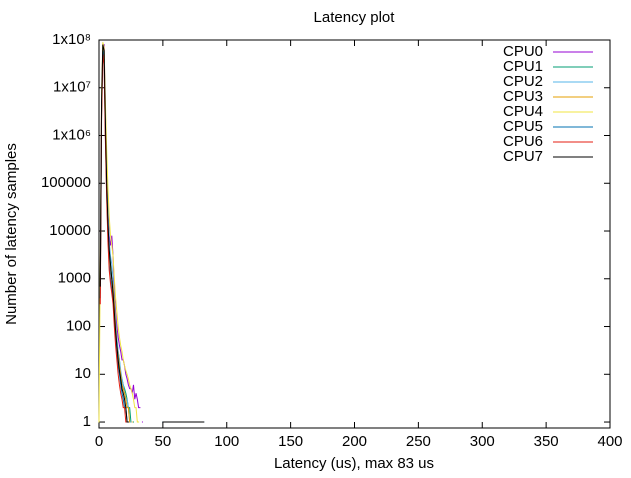 The width and height of the screenshot is (631, 478). What do you see at coordinates (66, 182) in the screenshot?
I see `y-tick-label: 100000` at bounding box center [66, 182].